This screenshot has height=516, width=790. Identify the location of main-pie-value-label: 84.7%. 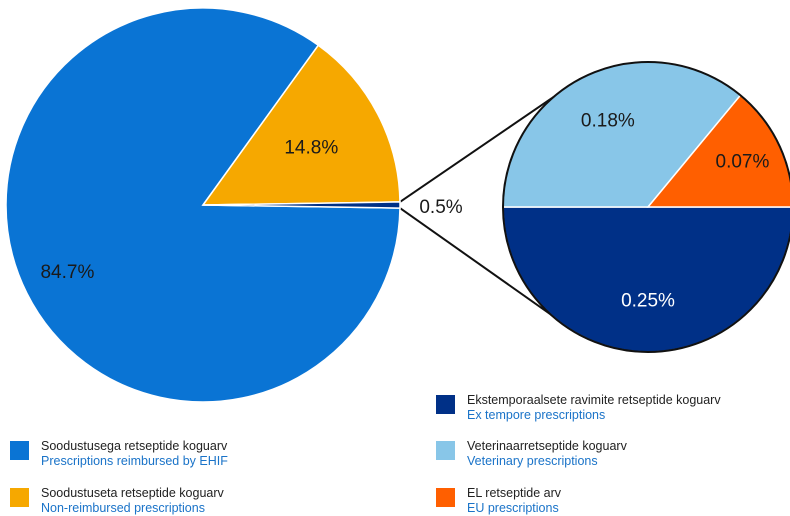
(67, 272).